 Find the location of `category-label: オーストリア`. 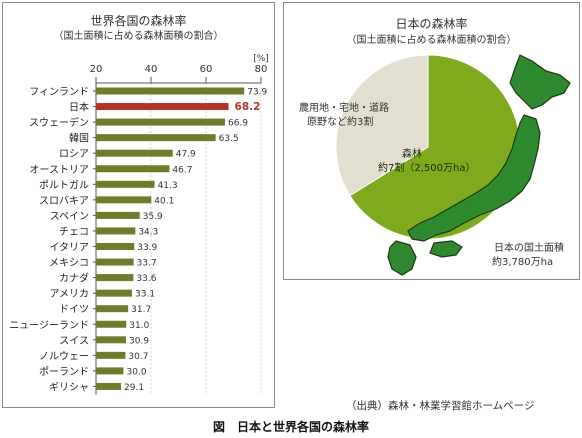

category-label: オーストリア is located at coordinates (60, 170).